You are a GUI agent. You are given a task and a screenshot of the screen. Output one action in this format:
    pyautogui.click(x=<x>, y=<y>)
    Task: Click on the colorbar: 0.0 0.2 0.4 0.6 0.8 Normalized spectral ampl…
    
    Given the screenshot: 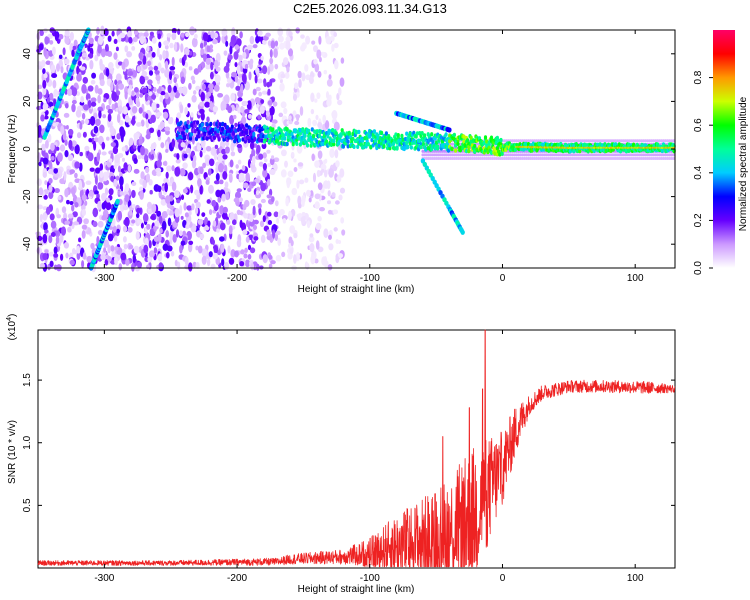 What is the action you would take?
    pyautogui.click(x=721, y=152)
    